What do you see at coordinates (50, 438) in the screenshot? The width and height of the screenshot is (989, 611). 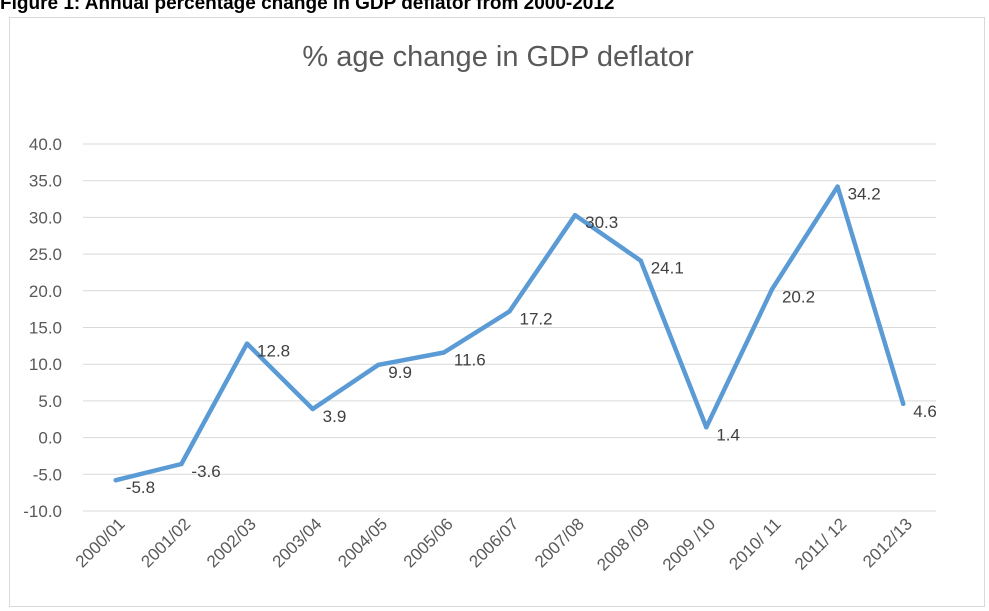 I see `y-tick-label: 0.0` at bounding box center [50, 438].